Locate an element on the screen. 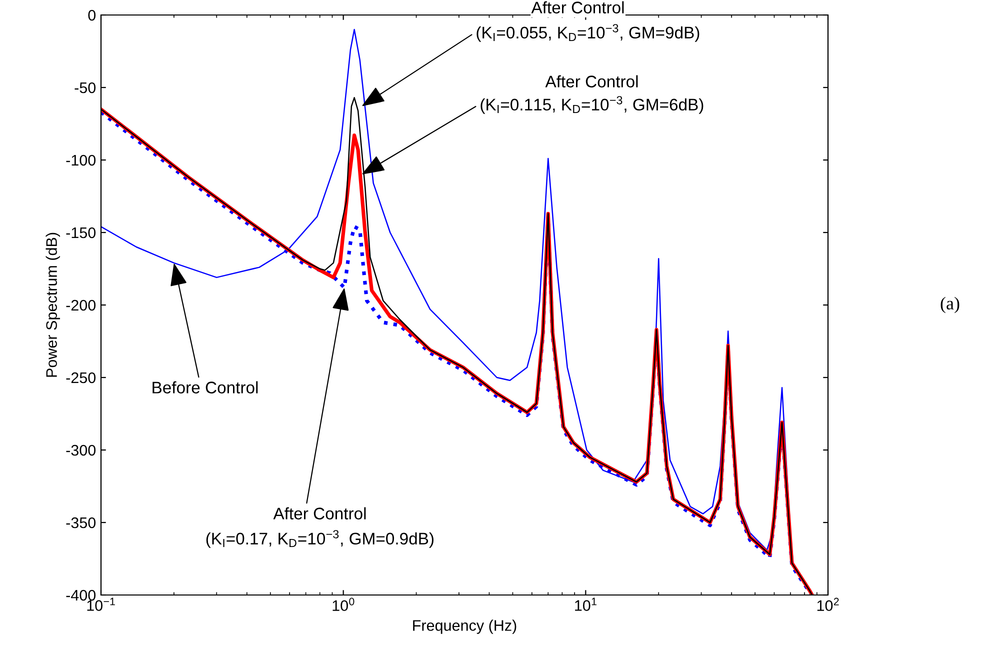 Image resolution: width=987 pixels, height=665 pixels. y-tick-label: -300 is located at coordinates (81, 450).